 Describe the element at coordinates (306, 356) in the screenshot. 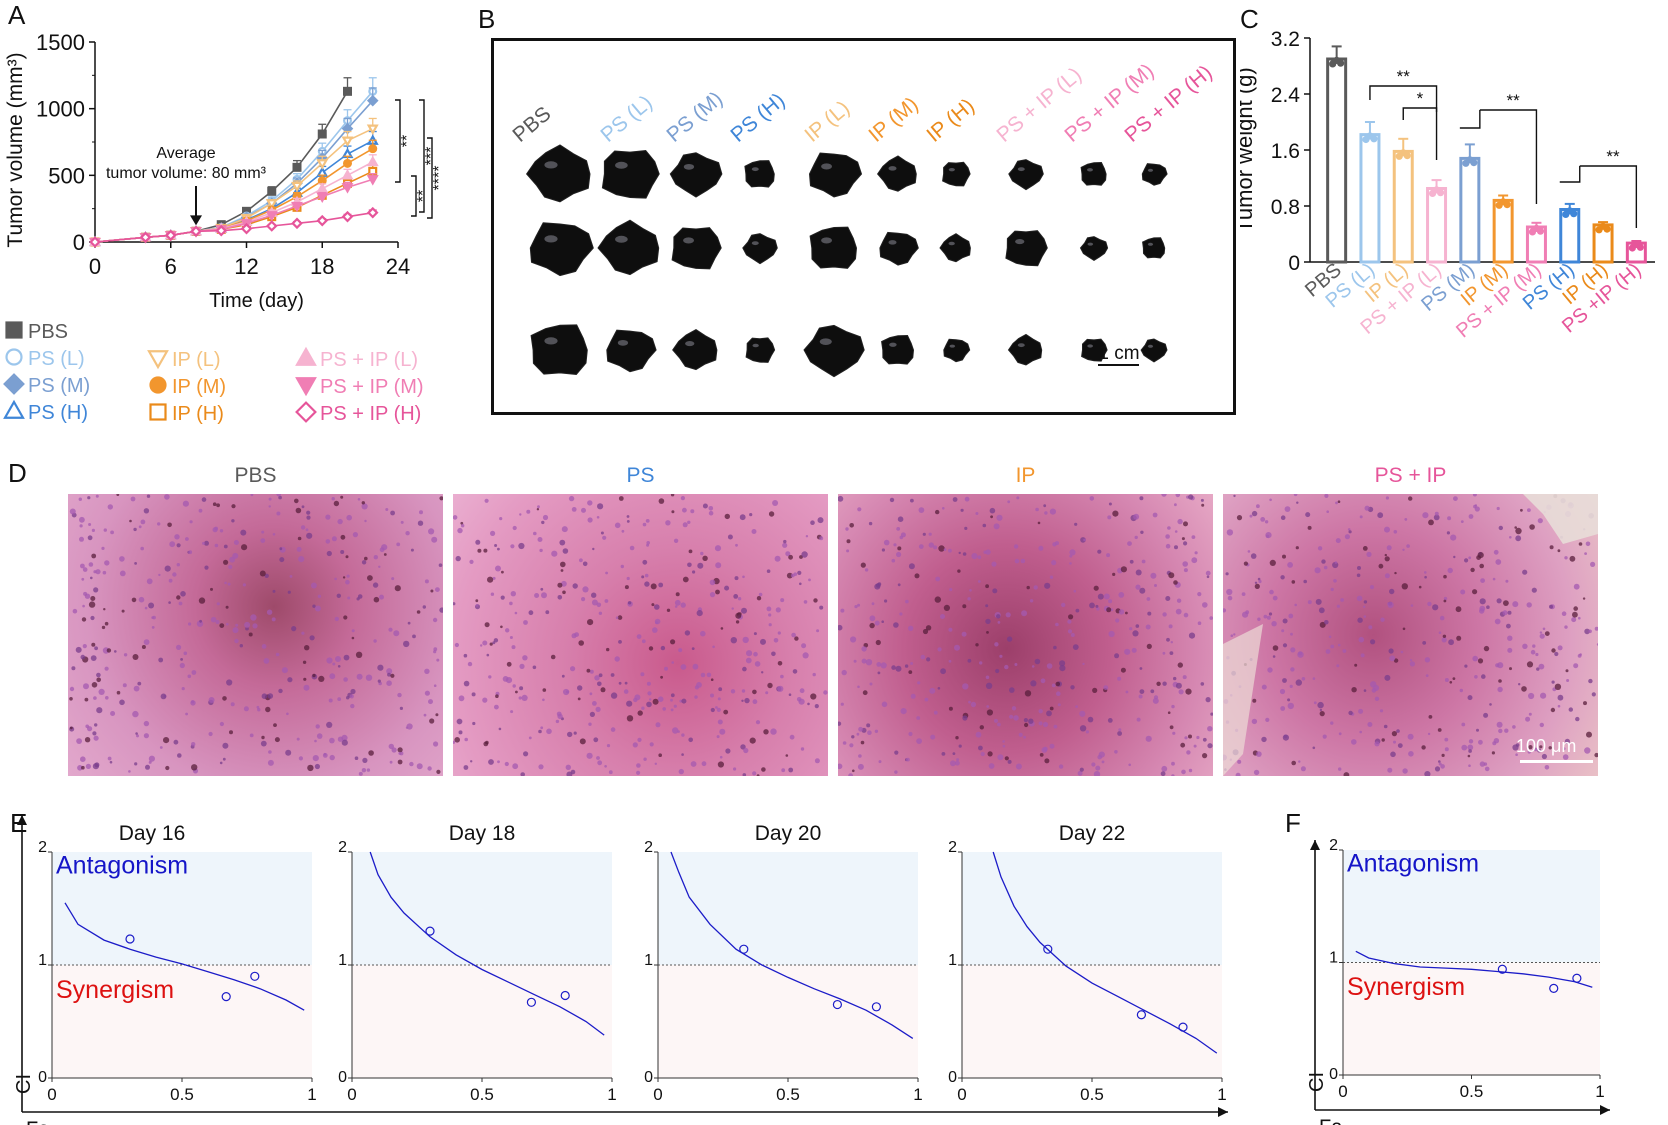

I see `legend-marker` at that location.